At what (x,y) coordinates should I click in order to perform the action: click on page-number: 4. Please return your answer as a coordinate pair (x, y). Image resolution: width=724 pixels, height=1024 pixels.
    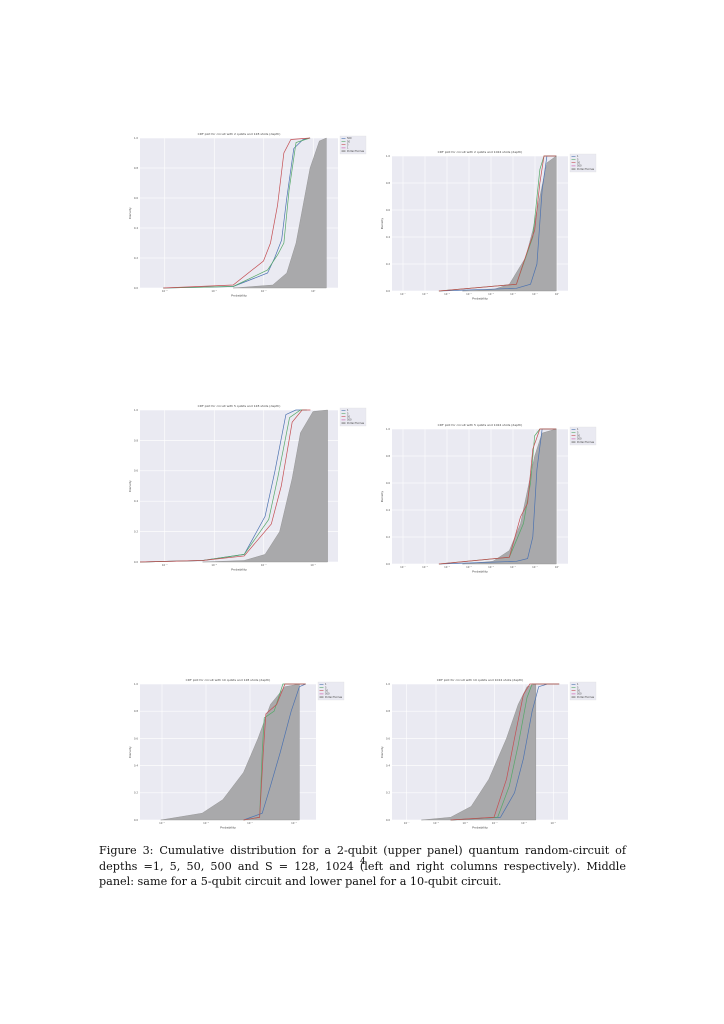
    Looking at the image, I should click on (363, 862).